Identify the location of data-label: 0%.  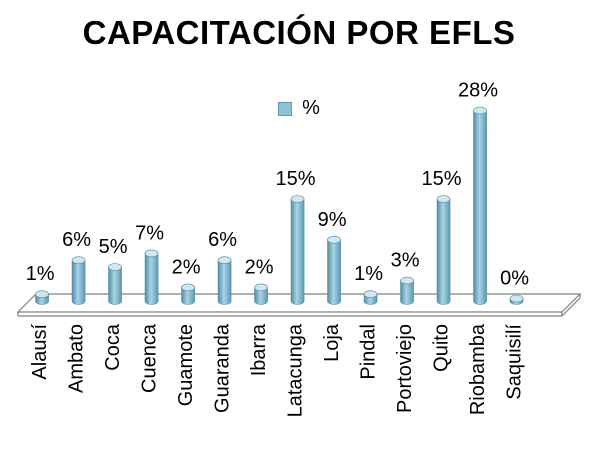
(514, 279).